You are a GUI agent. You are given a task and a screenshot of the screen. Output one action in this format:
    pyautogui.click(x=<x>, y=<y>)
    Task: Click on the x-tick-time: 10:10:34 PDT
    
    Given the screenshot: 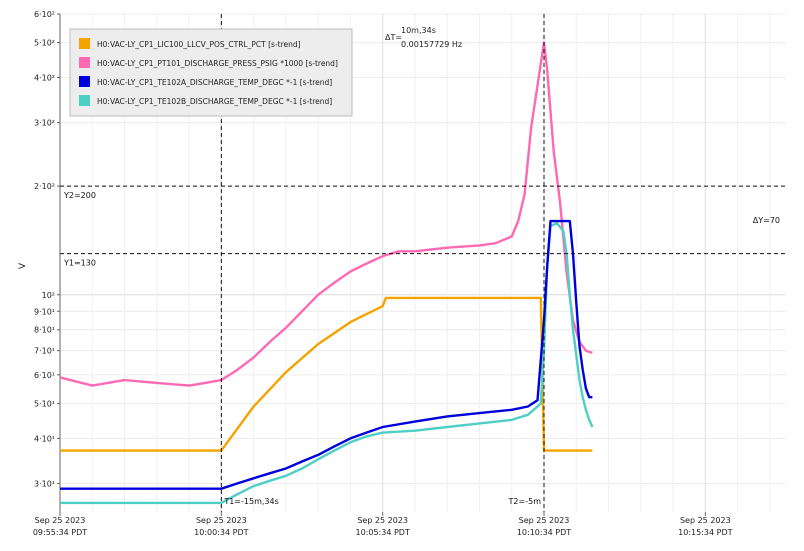 What is the action you would take?
    pyautogui.click(x=544, y=532)
    